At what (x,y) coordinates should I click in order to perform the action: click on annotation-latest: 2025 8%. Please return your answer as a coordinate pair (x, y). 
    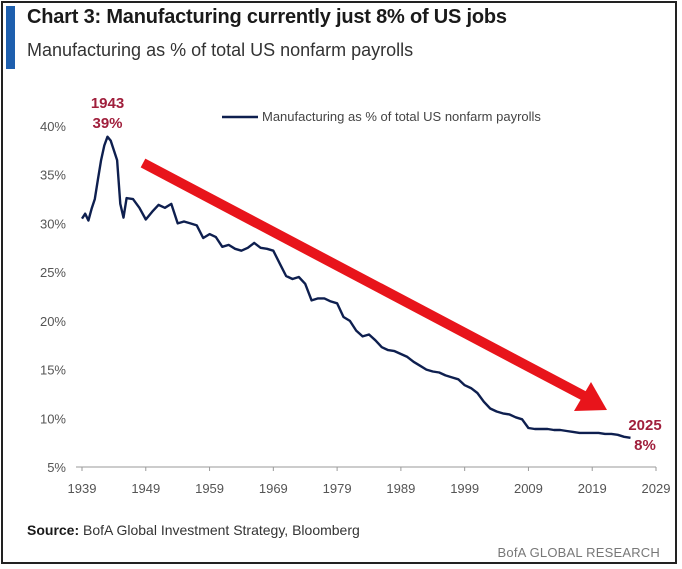
    Looking at the image, I should click on (644, 435).